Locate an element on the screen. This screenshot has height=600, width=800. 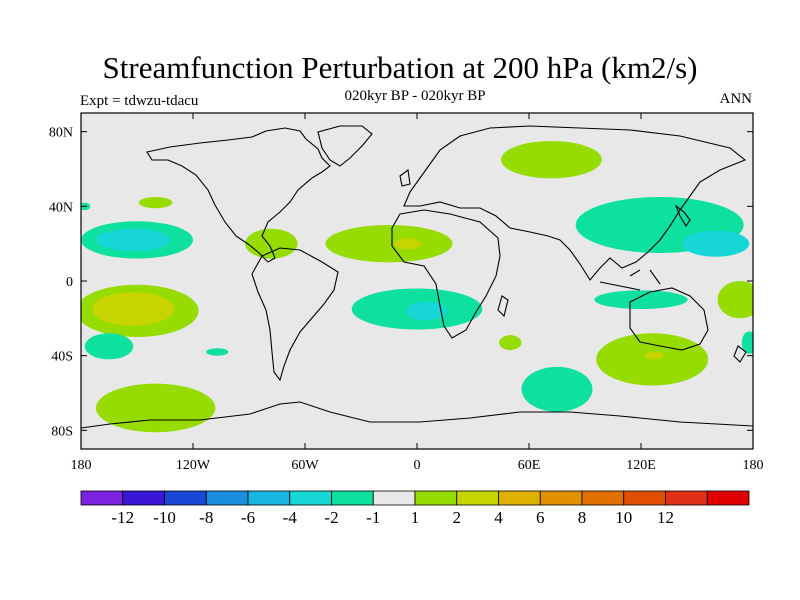
lon-tick-label: 120E is located at coordinates (641, 465).